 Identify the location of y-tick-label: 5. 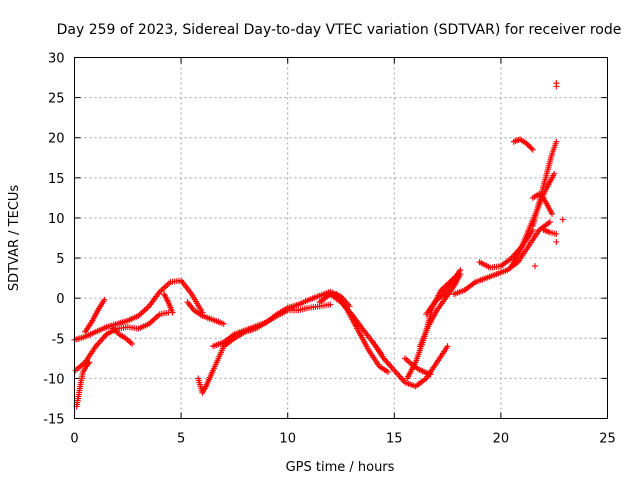
(60, 259).